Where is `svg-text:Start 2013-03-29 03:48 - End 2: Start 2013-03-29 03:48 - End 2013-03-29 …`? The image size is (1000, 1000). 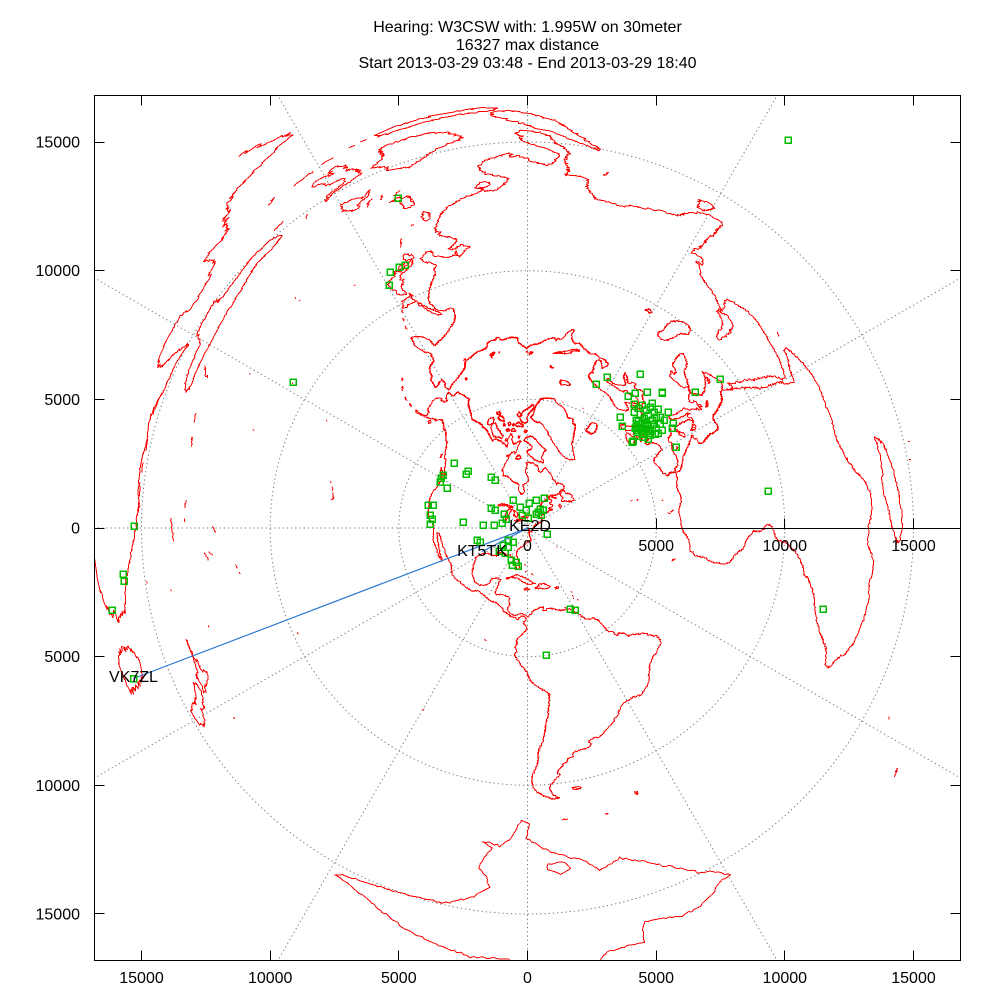
svg-text:Start 2013-03-29 03:48 - End 2: Start 2013-03-29 03:48 - End 2013-03-29 … is located at coordinates (527, 63).